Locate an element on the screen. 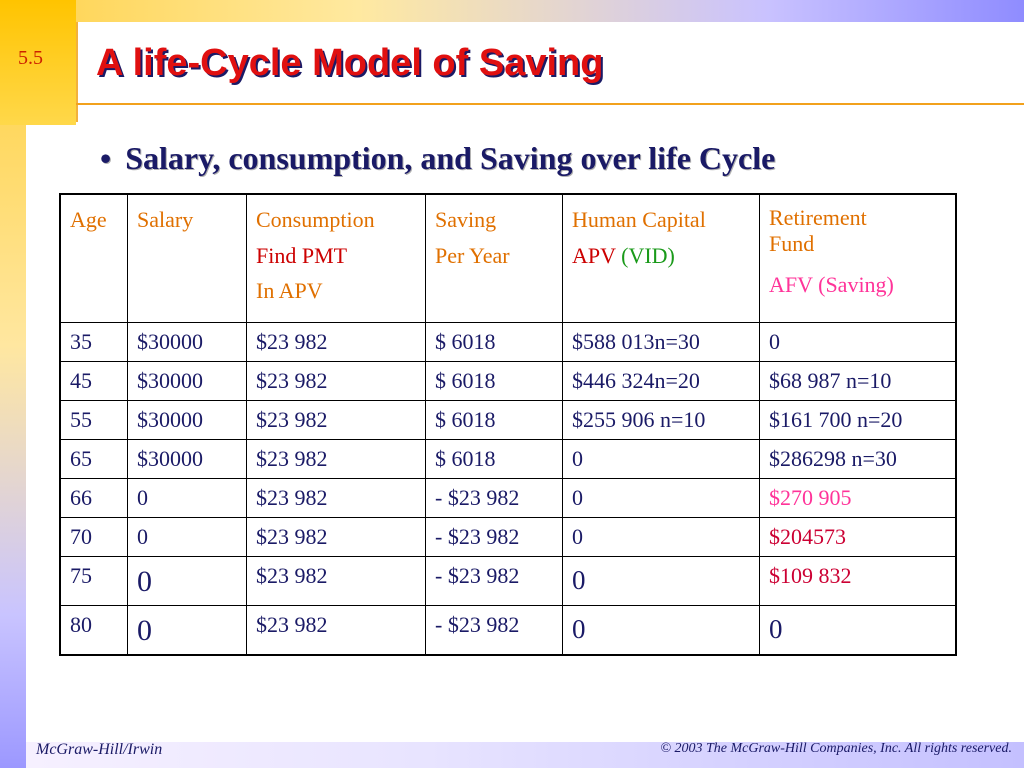 The width and height of the screenshot is (1024, 768). header-retirement-title-1: Retirement is located at coordinates (818, 217).